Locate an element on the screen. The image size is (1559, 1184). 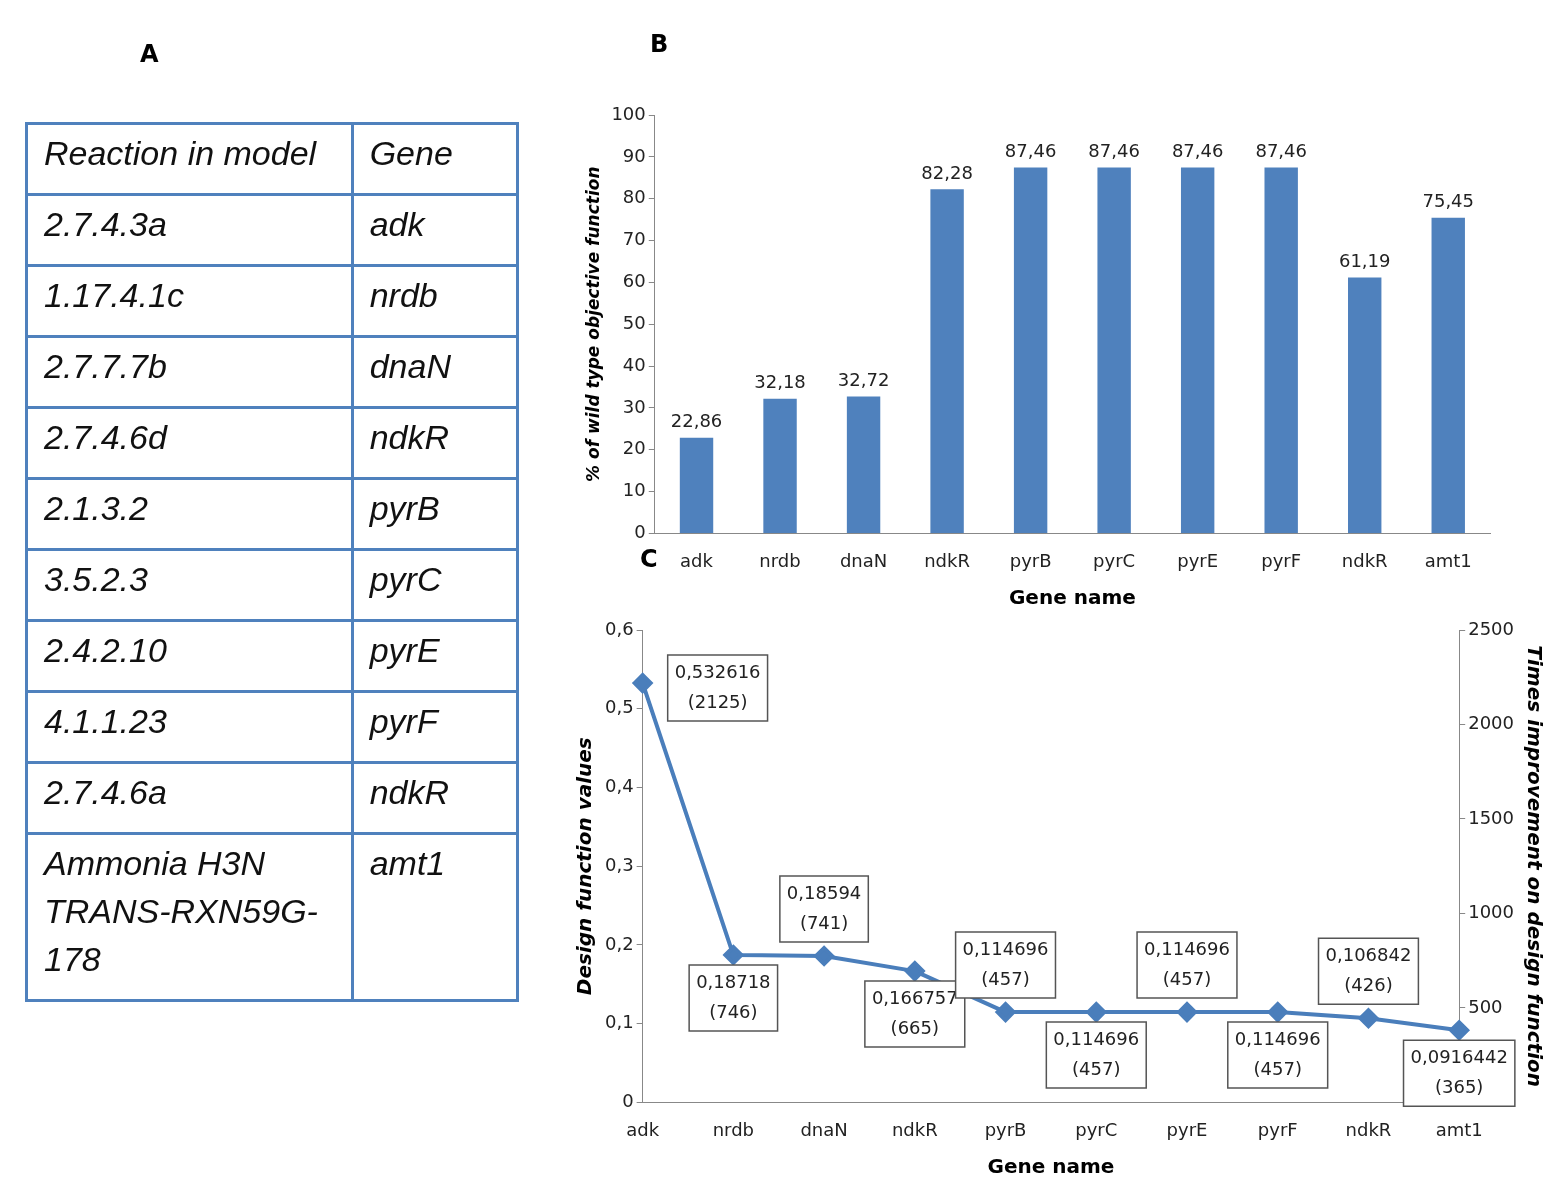
y2-tick-label: 2000 is located at coordinates (1491, 723).